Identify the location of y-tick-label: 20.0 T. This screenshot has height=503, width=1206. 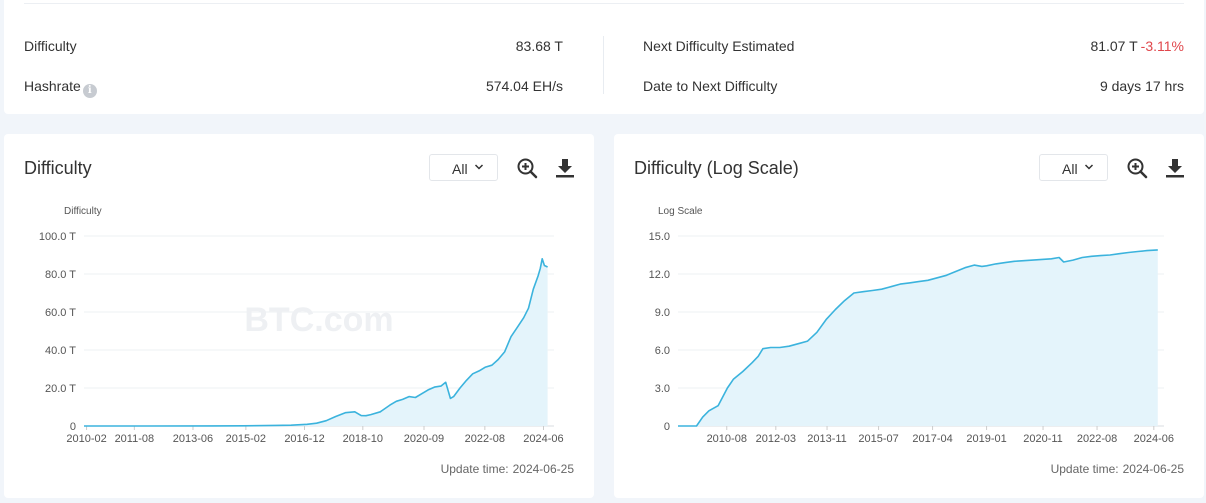
(60, 389).